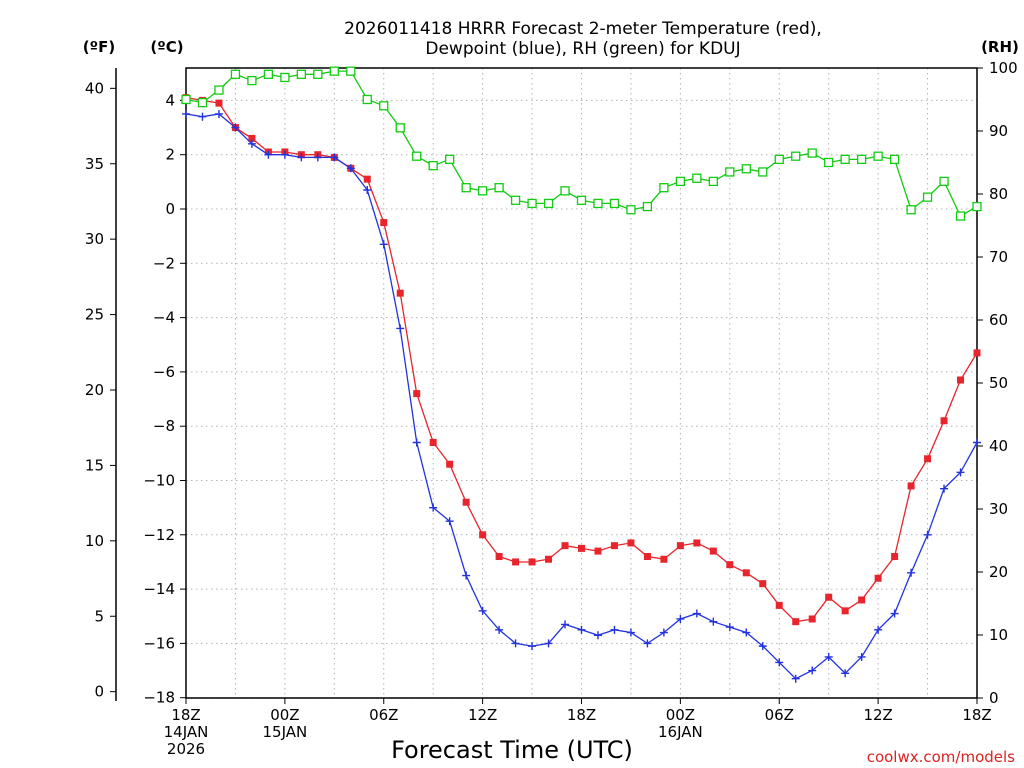  What do you see at coordinates (94, 390) in the screenshot?
I see `fahrenheit-tick-label: 20` at bounding box center [94, 390].